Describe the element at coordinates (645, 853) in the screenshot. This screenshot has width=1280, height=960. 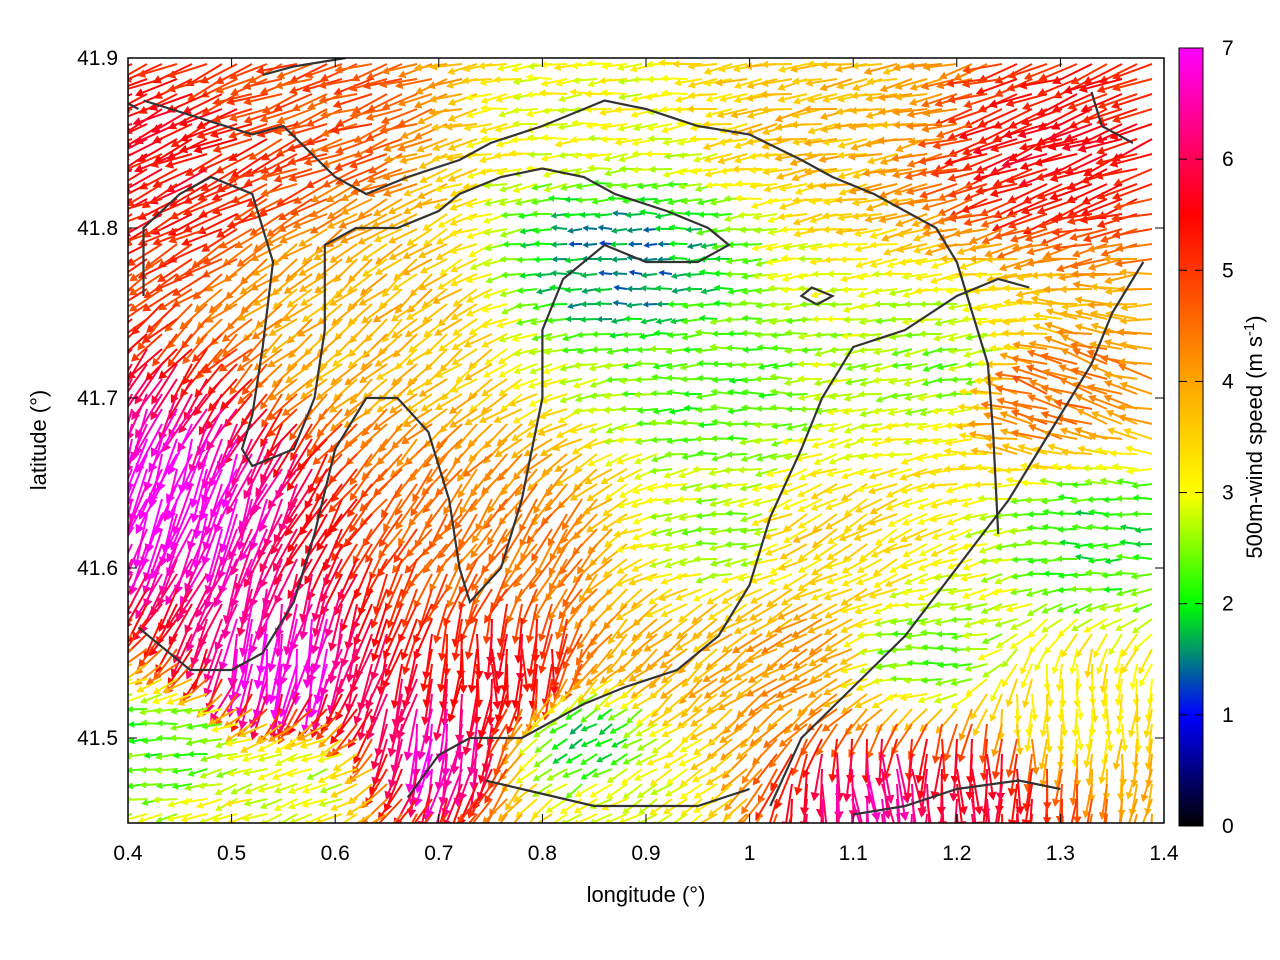
I see `x-tick-label: 0.9` at that location.